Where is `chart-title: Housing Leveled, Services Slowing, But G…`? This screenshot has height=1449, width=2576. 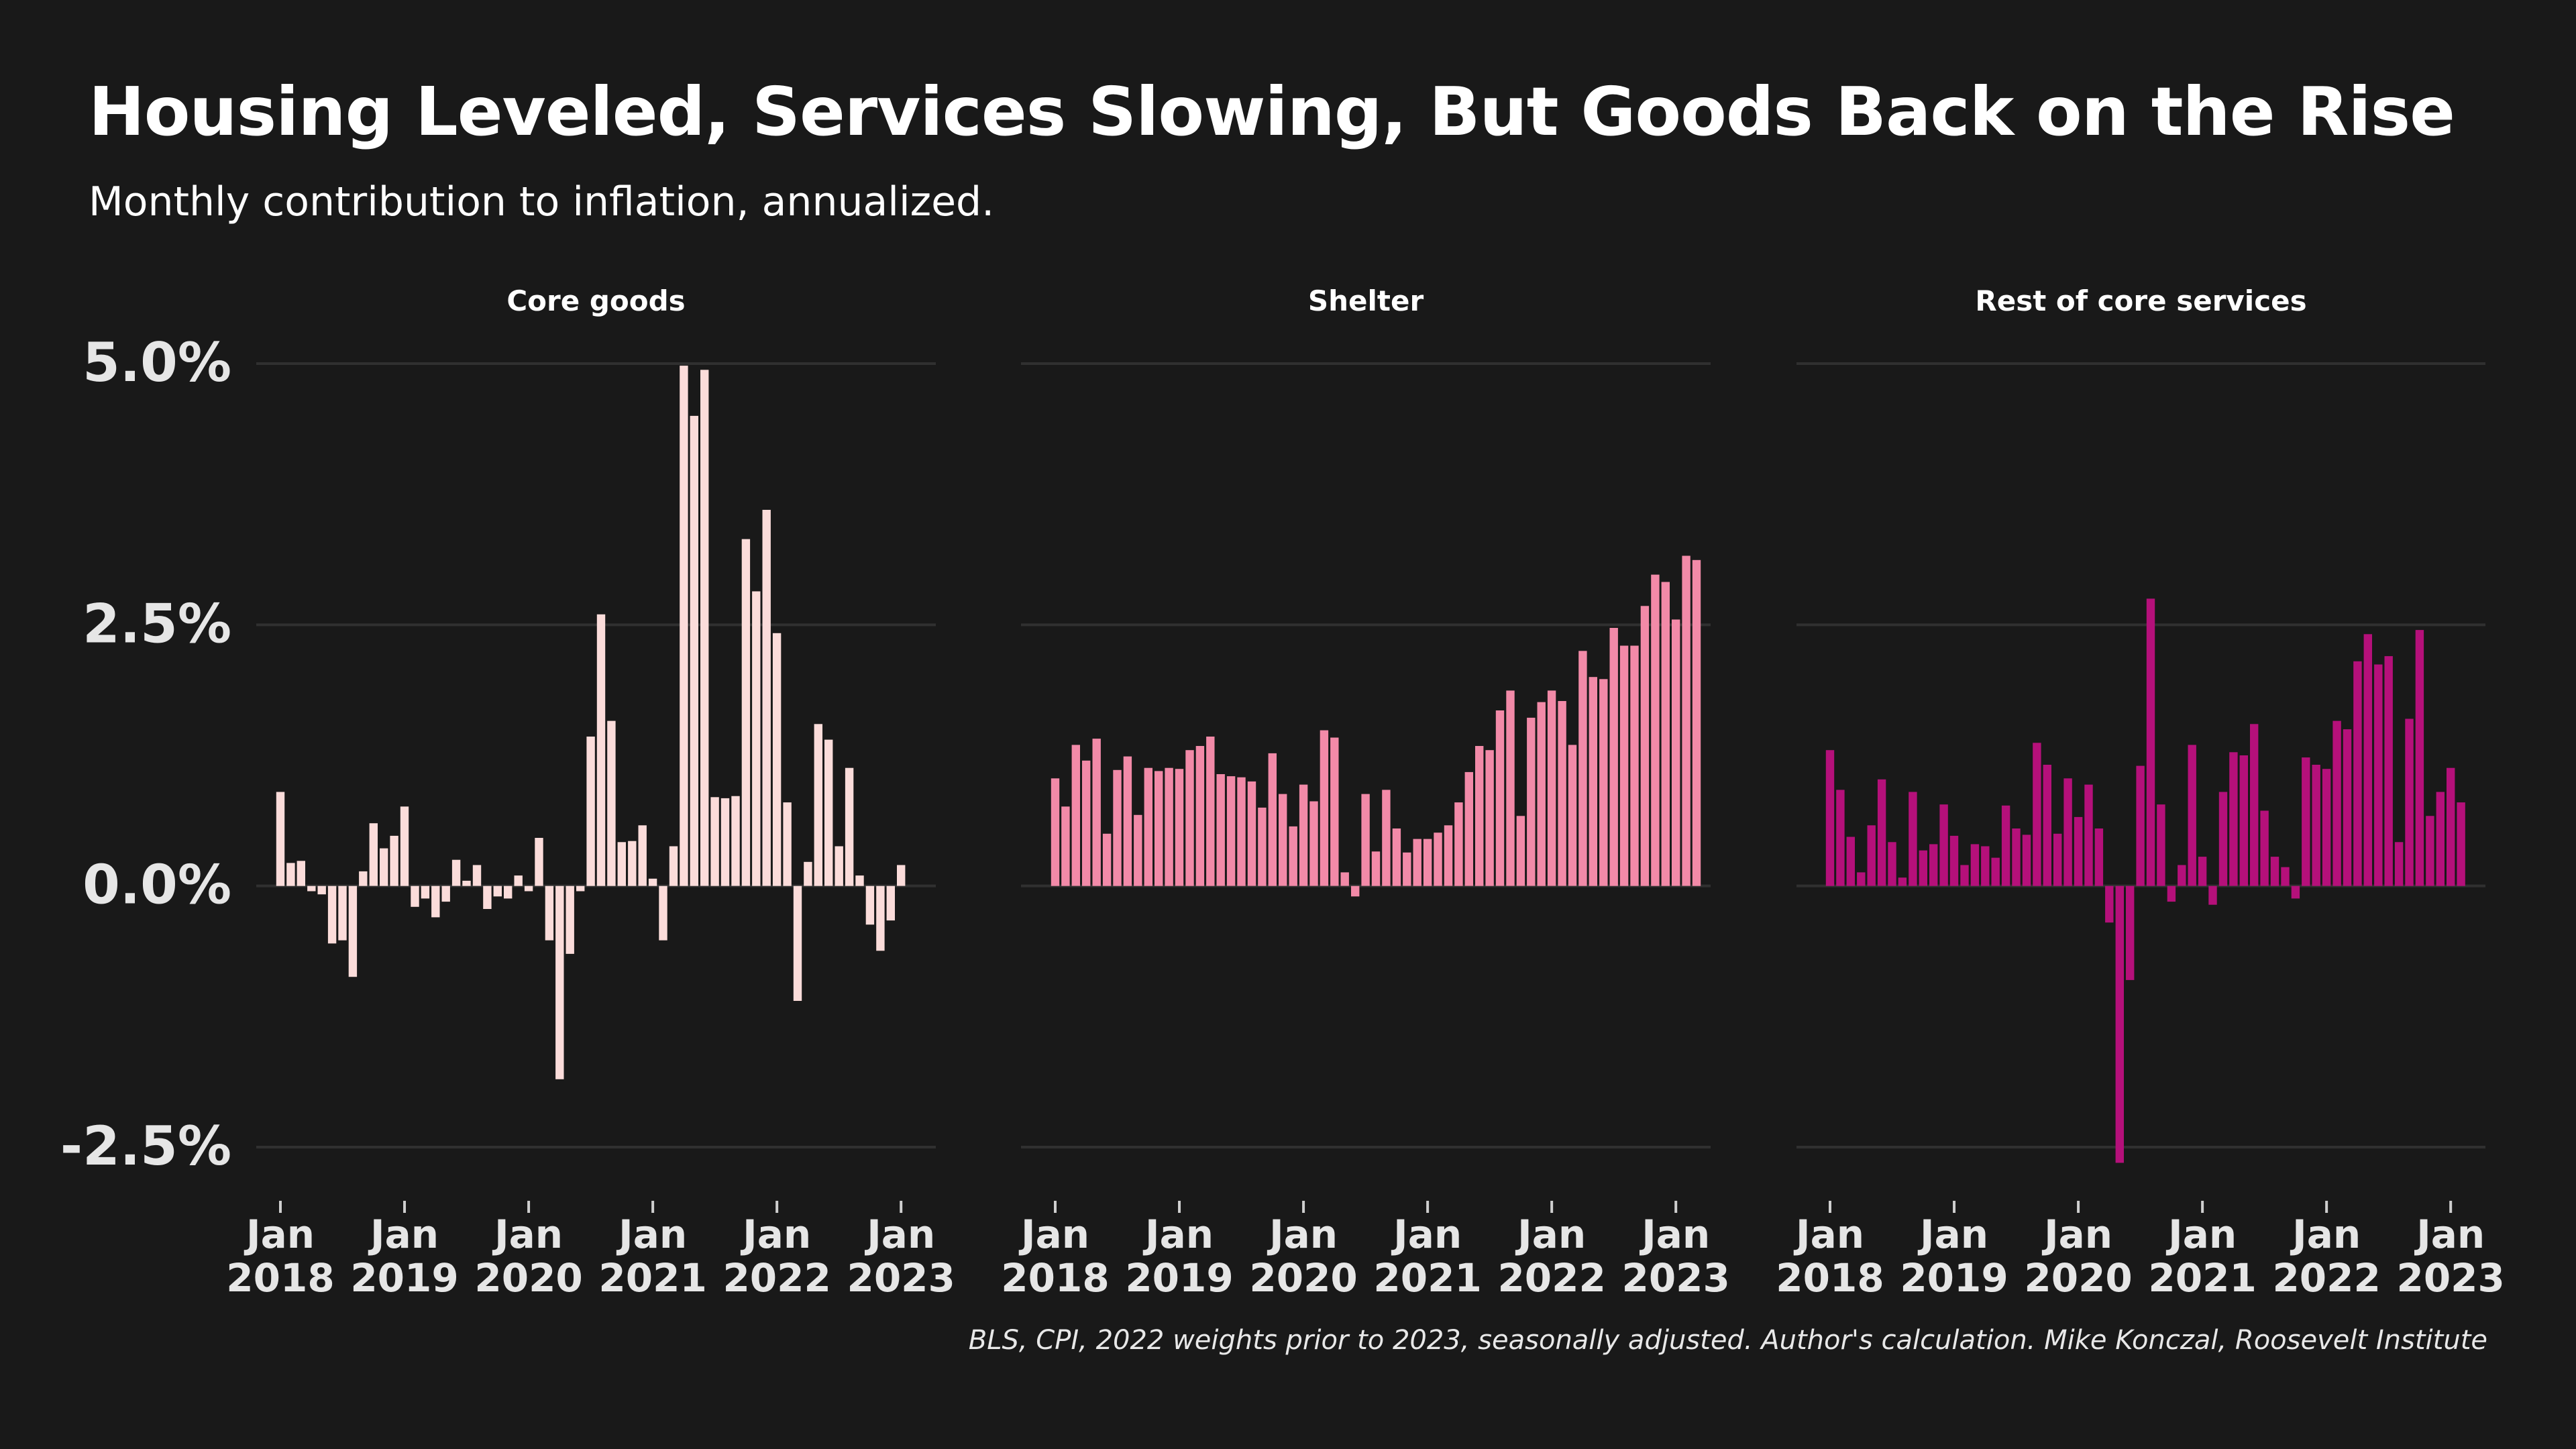
chart-title: Housing Leveled, Services Slowing, But G… is located at coordinates (1272, 111).